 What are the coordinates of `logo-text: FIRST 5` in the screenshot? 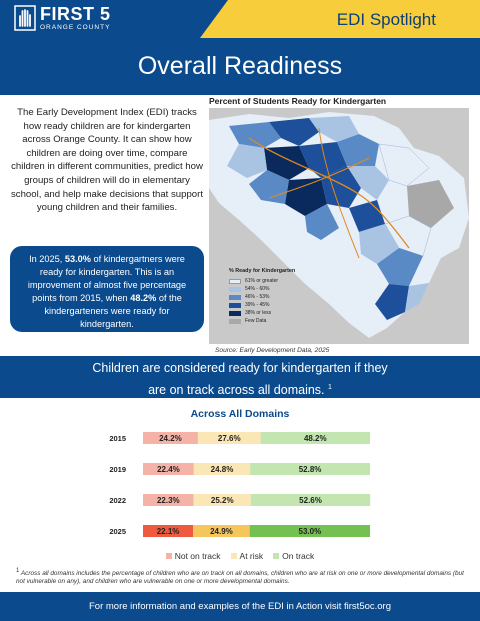 It's located at (75, 14).